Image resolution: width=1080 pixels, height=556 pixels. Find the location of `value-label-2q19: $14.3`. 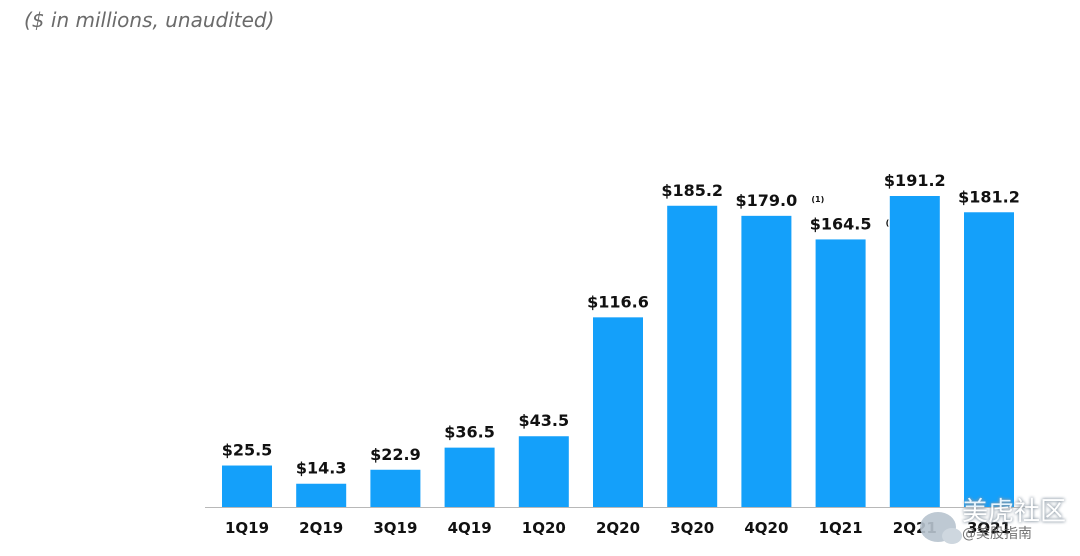

value-label-2q19: $14.3 is located at coordinates (321, 468).